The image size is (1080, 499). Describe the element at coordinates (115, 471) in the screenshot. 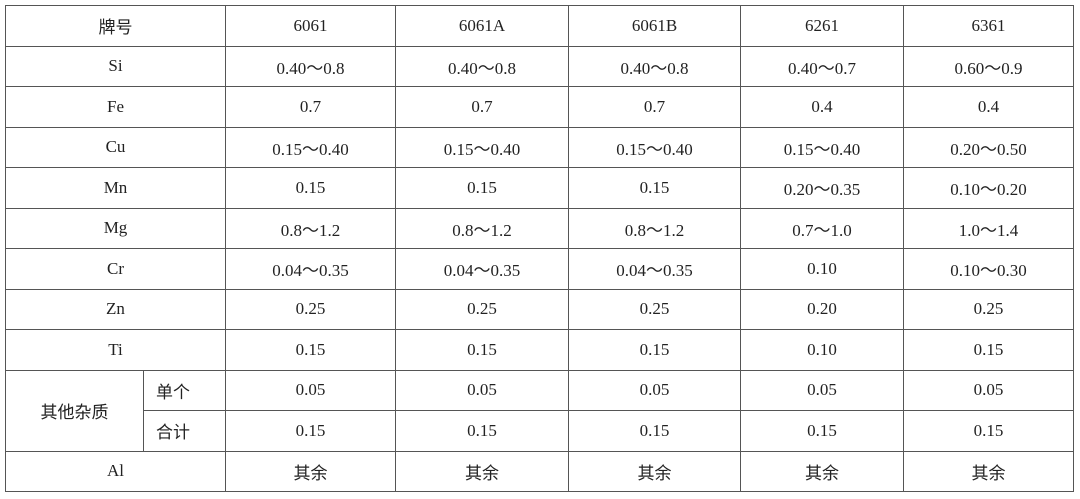

I see `row-label: Al` at that location.